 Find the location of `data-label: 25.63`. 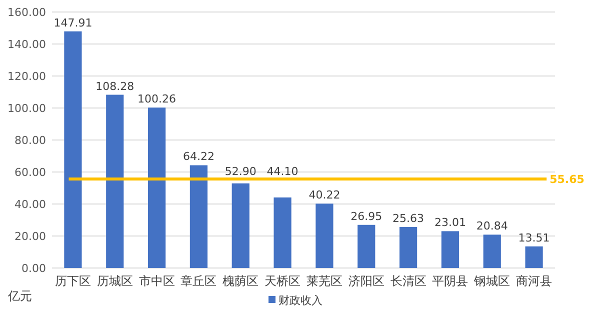

data-label: 25.63 is located at coordinates (408, 218).